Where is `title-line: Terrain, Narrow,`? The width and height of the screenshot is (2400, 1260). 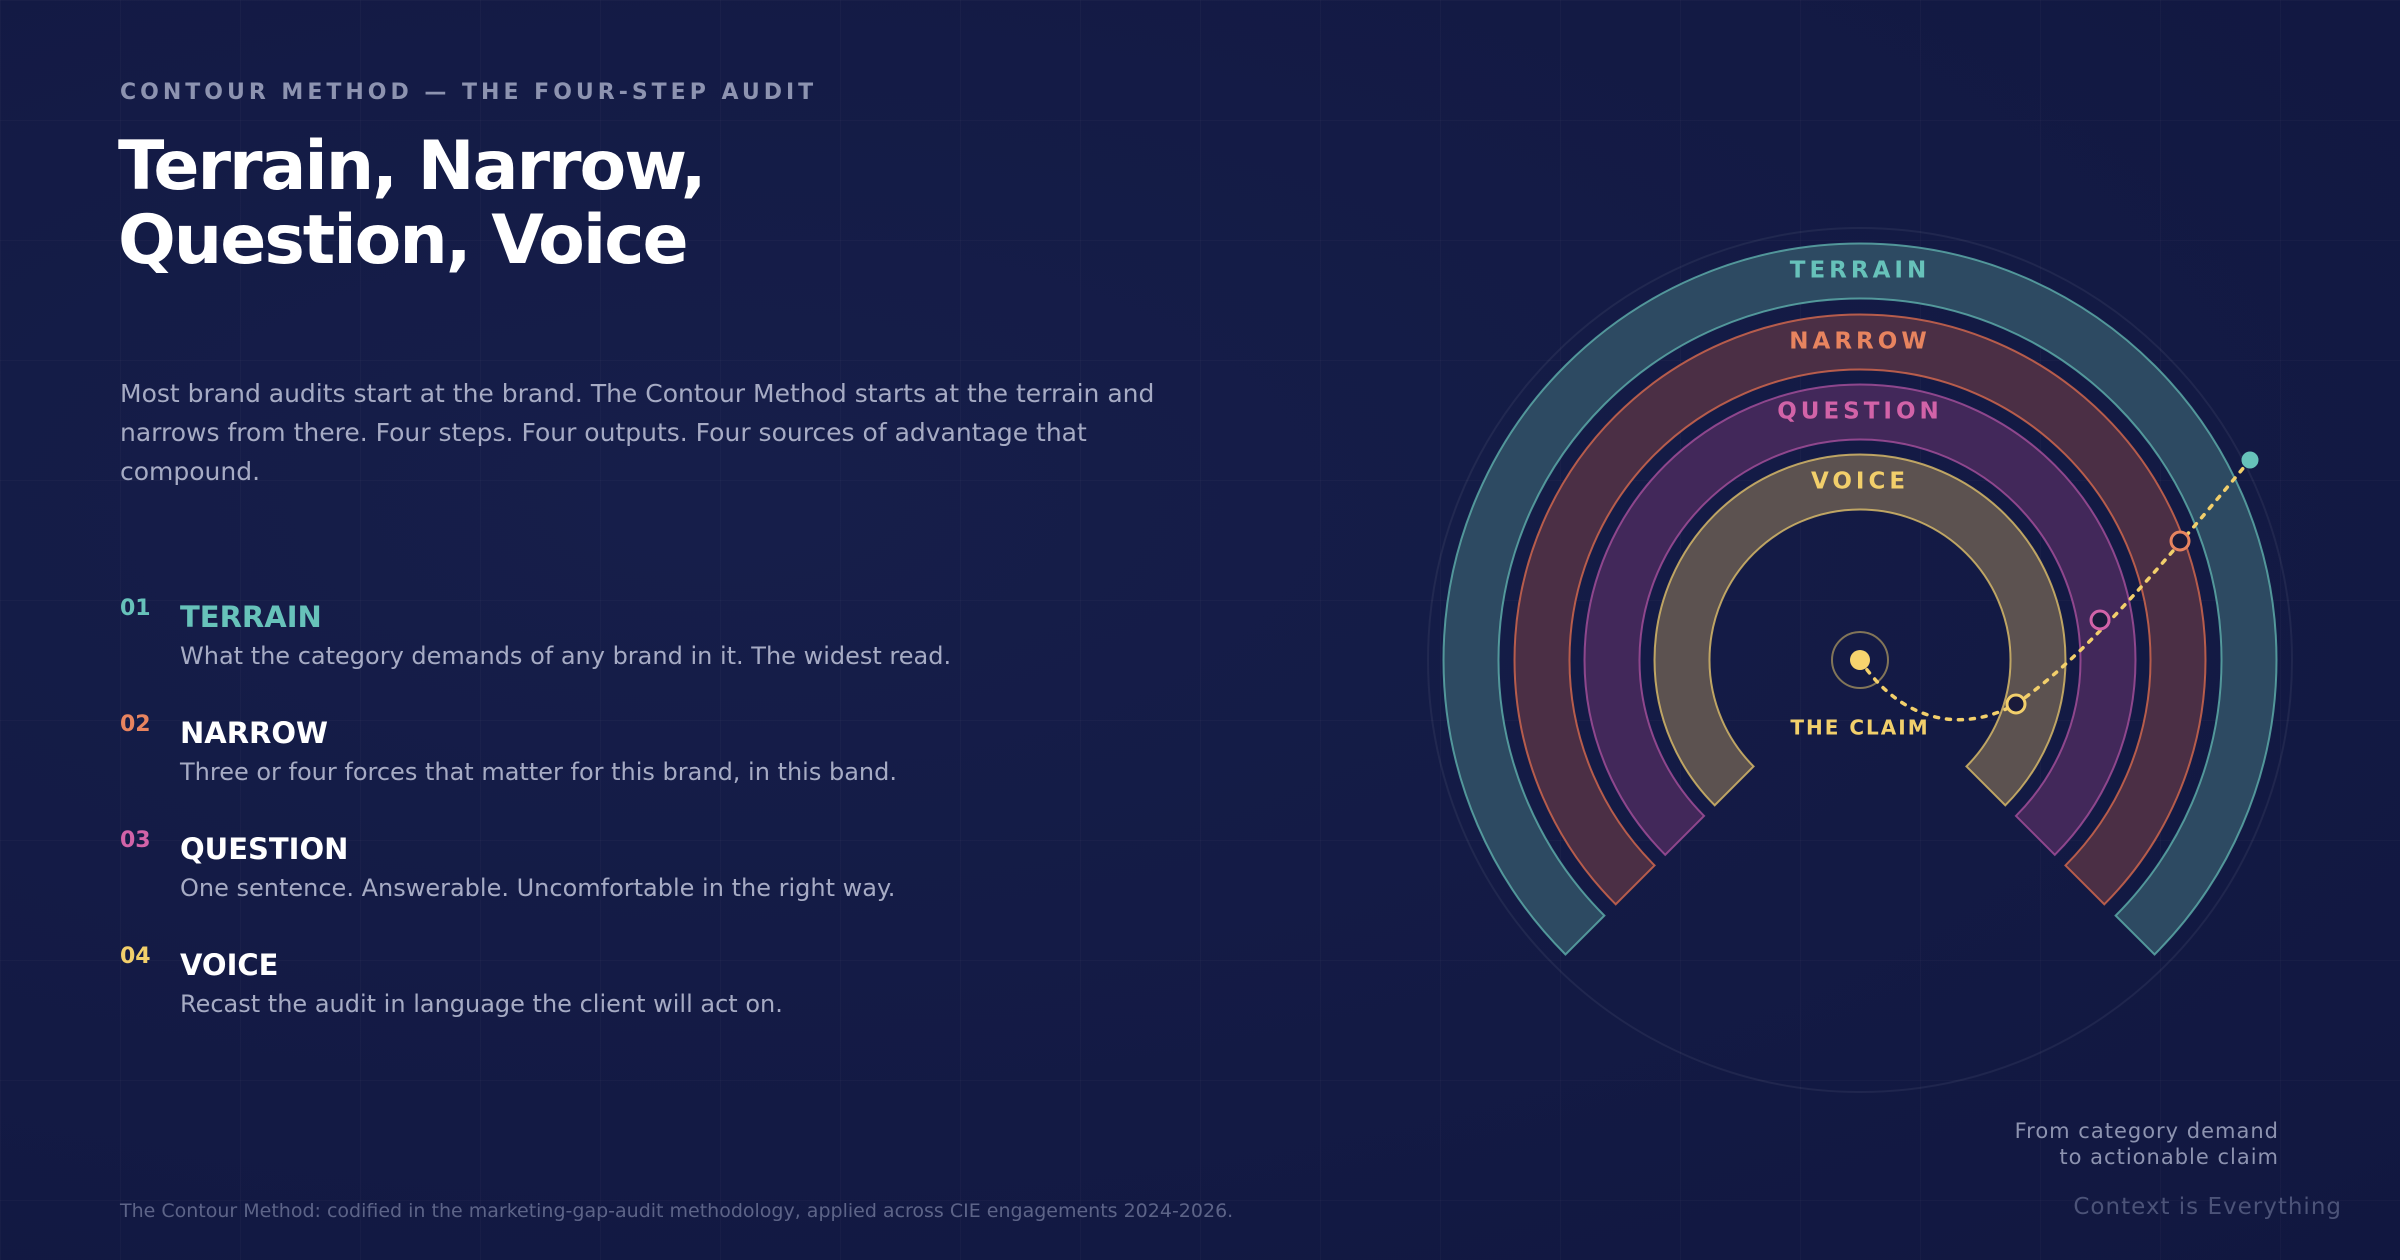
title-line: Terrain, Narrow, is located at coordinates (412, 166).